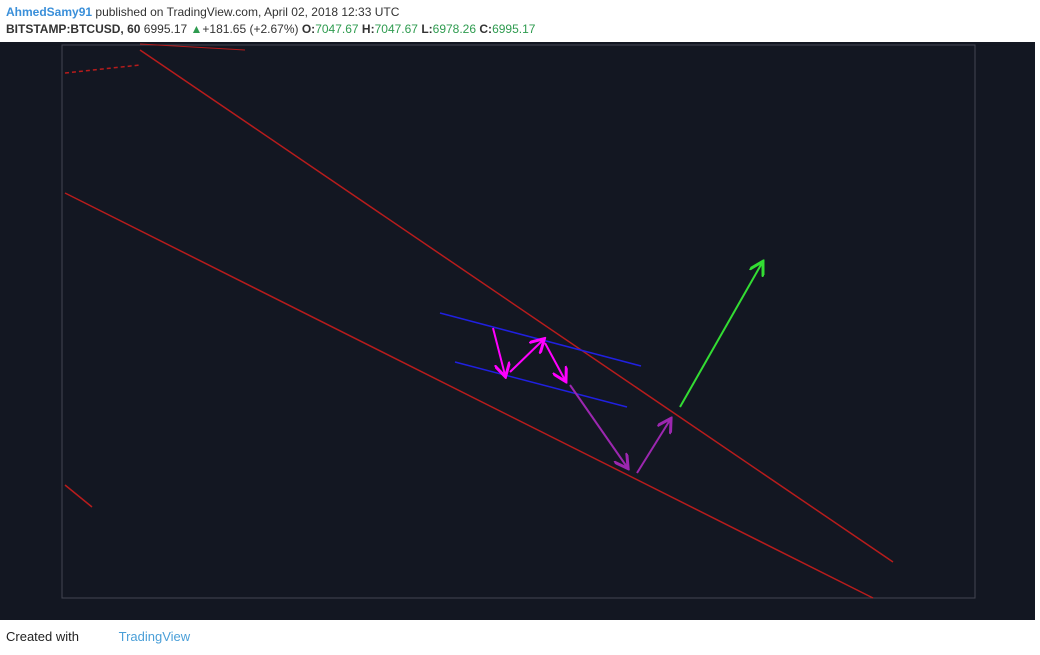 This screenshot has width=1040, height=655. What do you see at coordinates (42, 636) in the screenshot?
I see `created: Created with` at bounding box center [42, 636].